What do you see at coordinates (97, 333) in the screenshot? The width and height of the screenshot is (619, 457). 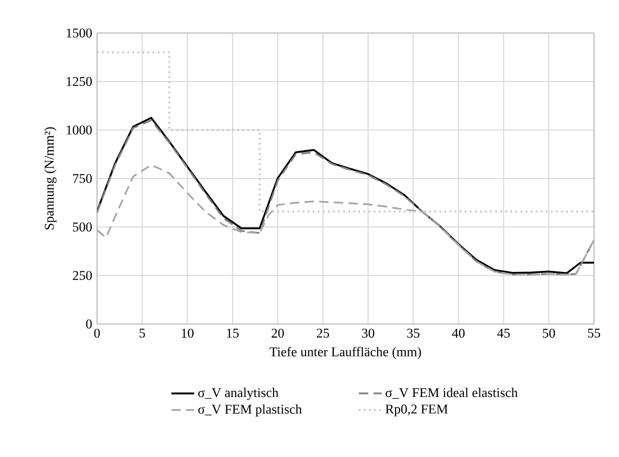 I see `x-tick-label: 0` at bounding box center [97, 333].